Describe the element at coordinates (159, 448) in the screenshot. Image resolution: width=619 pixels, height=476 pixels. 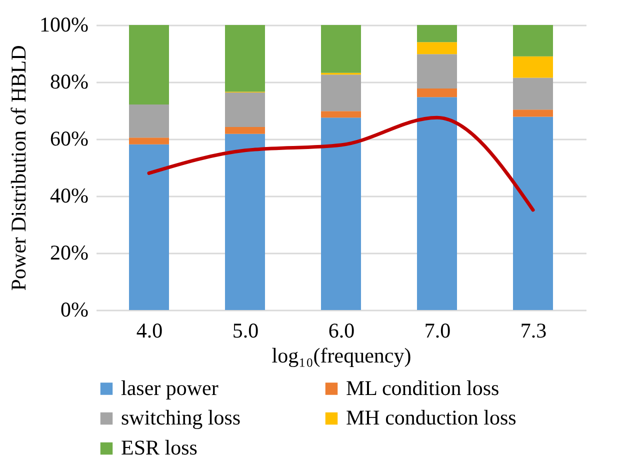
I see `legend-label: ESR loss` at that location.